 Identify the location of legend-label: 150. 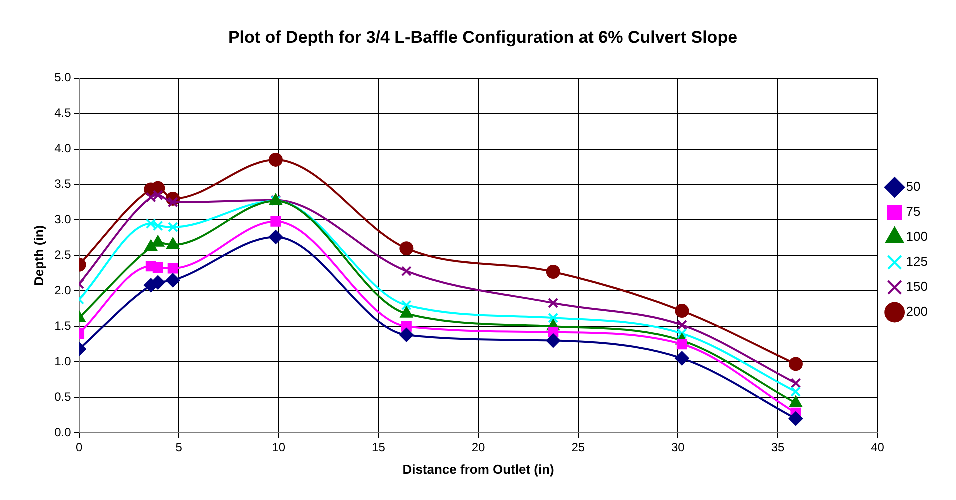
(917, 286).